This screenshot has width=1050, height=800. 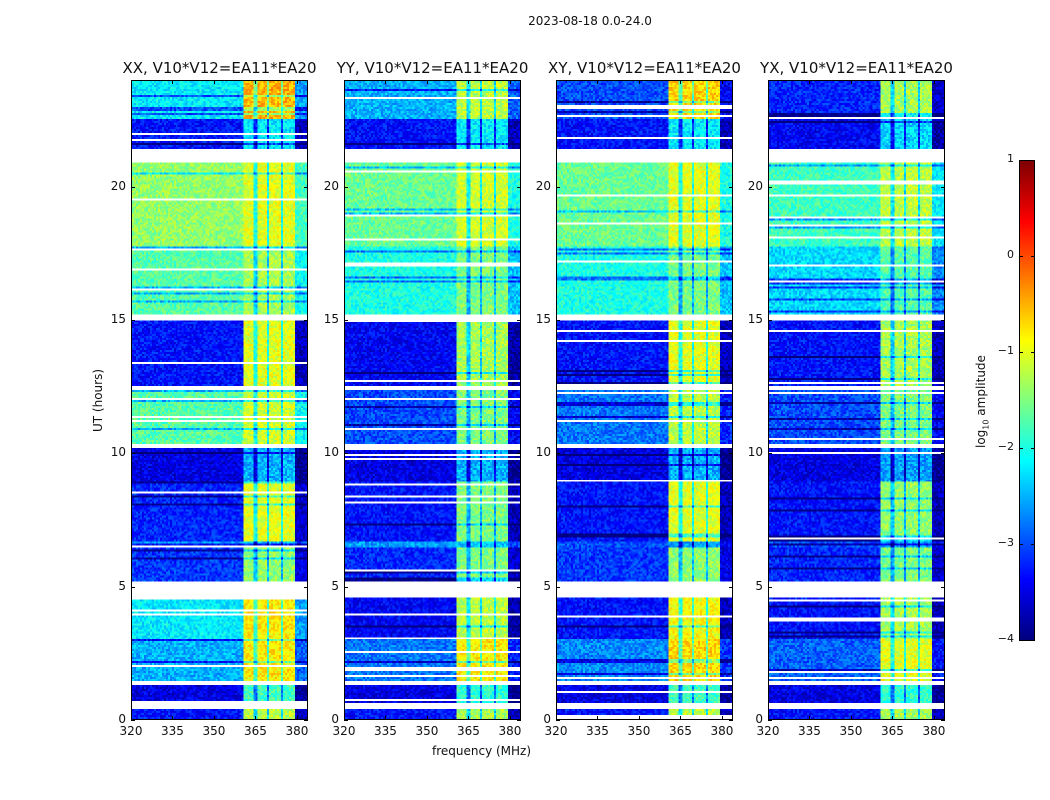 What do you see at coordinates (1005, 542) in the screenshot?
I see `colorbar-tick-label: −3` at bounding box center [1005, 542].